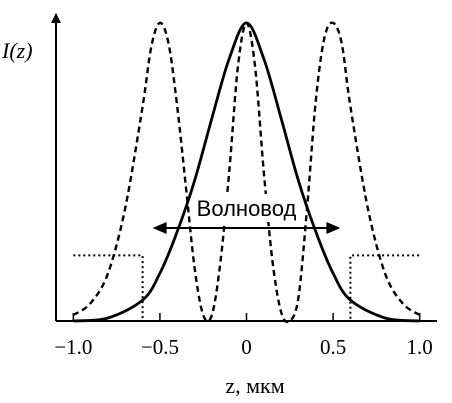 This screenshot has width=452, height=403. I want to click on x-axis-title: z, мкм, so click(254, 385).